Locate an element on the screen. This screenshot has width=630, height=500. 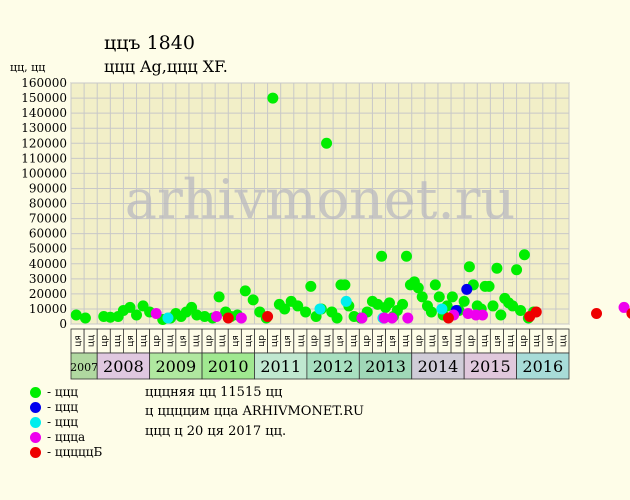
year-label: 2009 is located at coordinates (175, 366).